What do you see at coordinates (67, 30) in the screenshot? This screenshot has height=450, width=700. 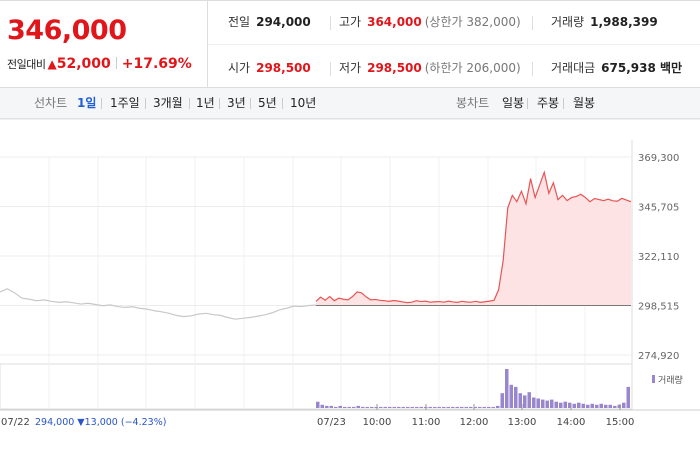 I see `current-price: 346,000` at bounding box center [67, 30].